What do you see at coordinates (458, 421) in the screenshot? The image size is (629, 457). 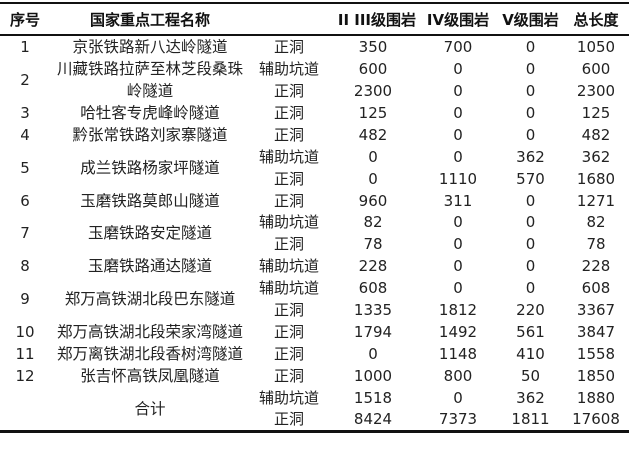 I see `grade-4-value: 7373` at bounding box center [458, 421].